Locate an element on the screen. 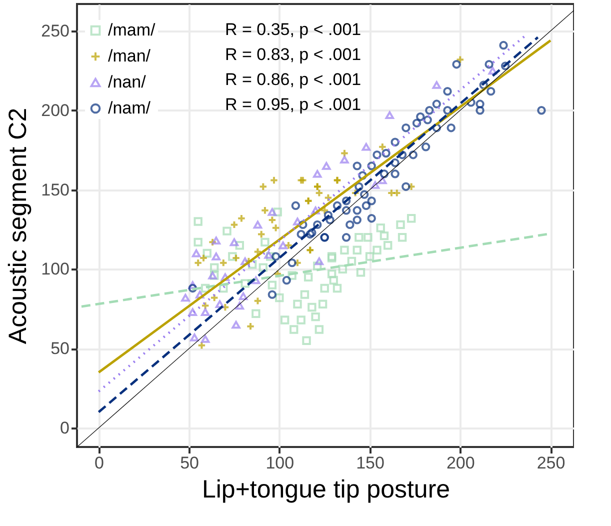 The image size is (611, 526). legend-label: /nan/ is located at coordinates (127, 82).